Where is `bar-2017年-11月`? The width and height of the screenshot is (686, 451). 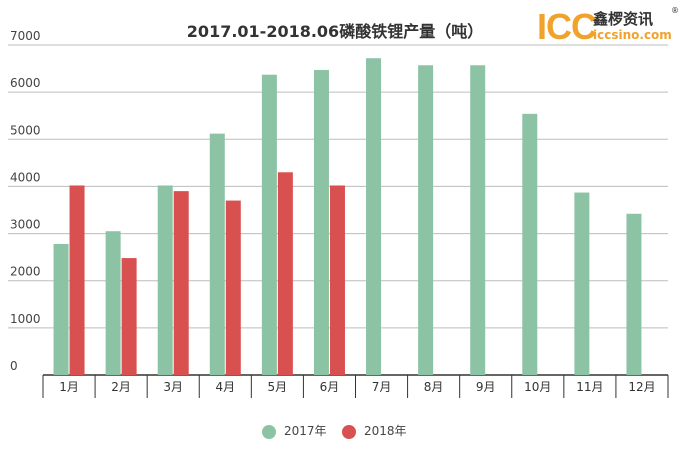 bar-2017年-11月 is located at coordinates (582, 283).